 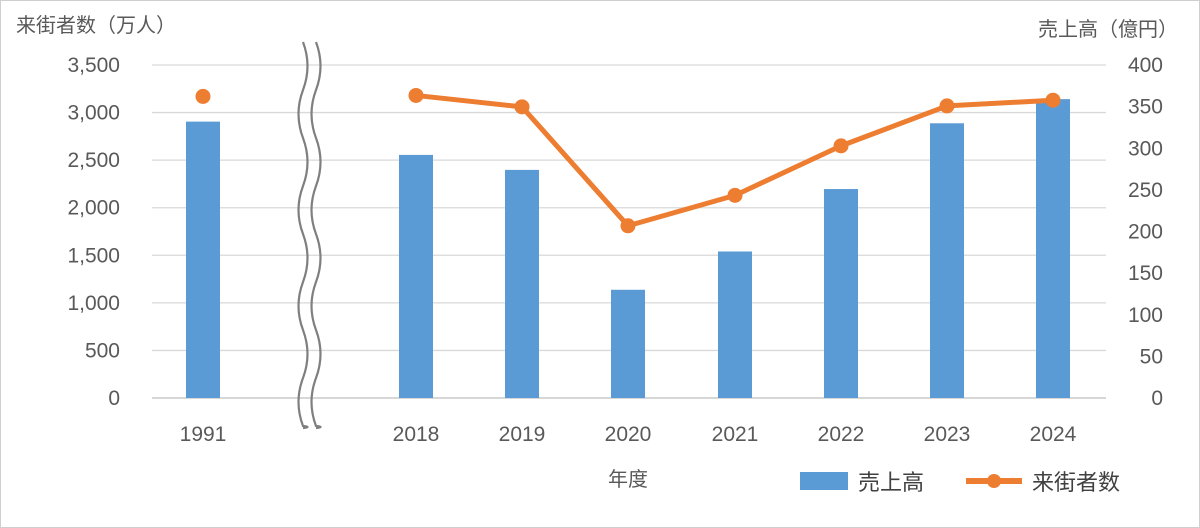 What do you see at coordinates (1145, 65) in the screenshot?
I see `y-tick-right: 400` at bounding box center [1145, 65].